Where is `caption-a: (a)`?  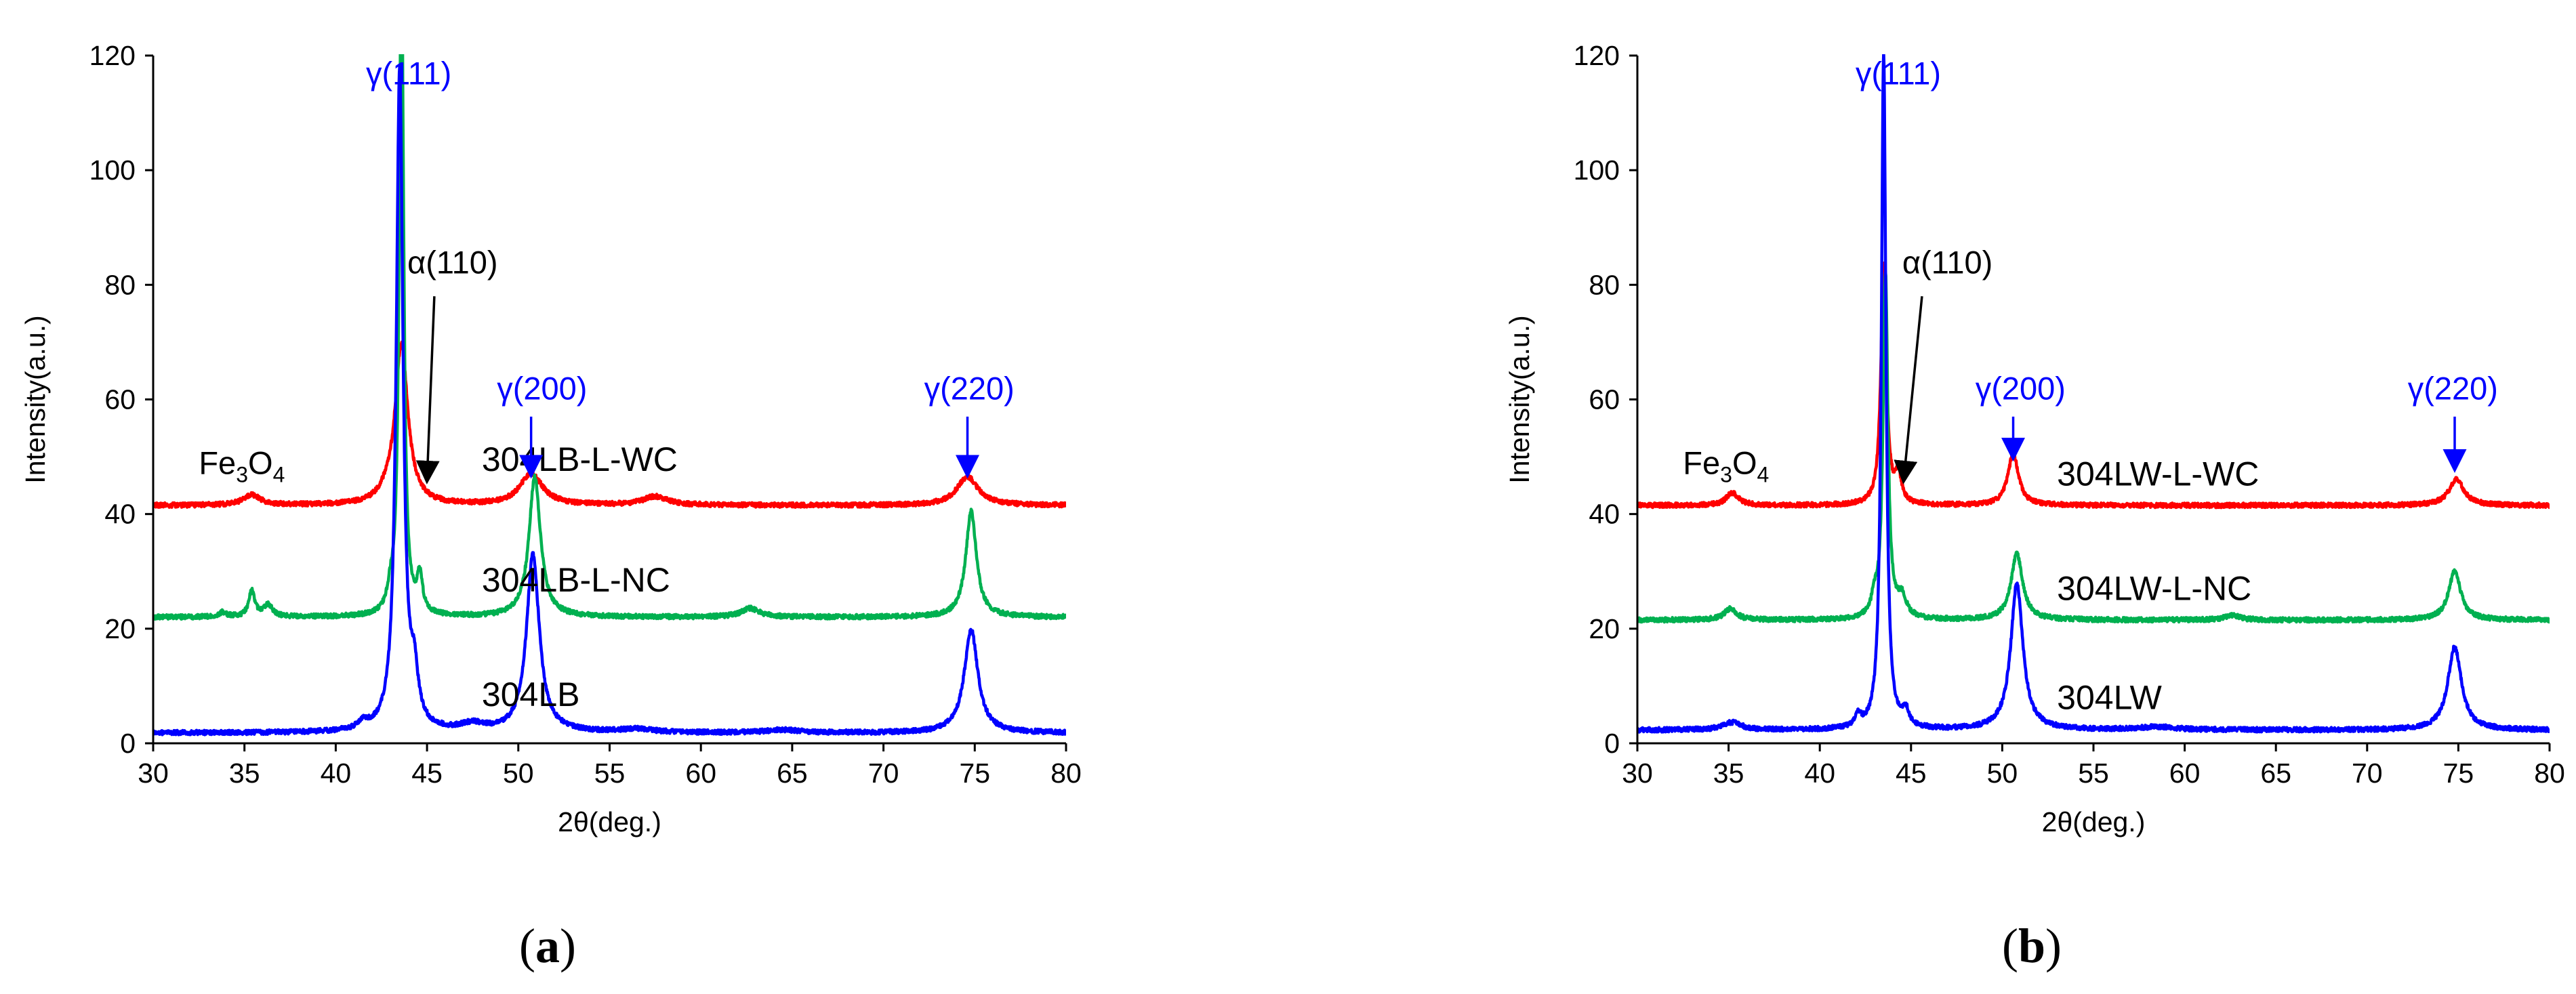 caption-a: (a) is located at coordinates (548, 946).